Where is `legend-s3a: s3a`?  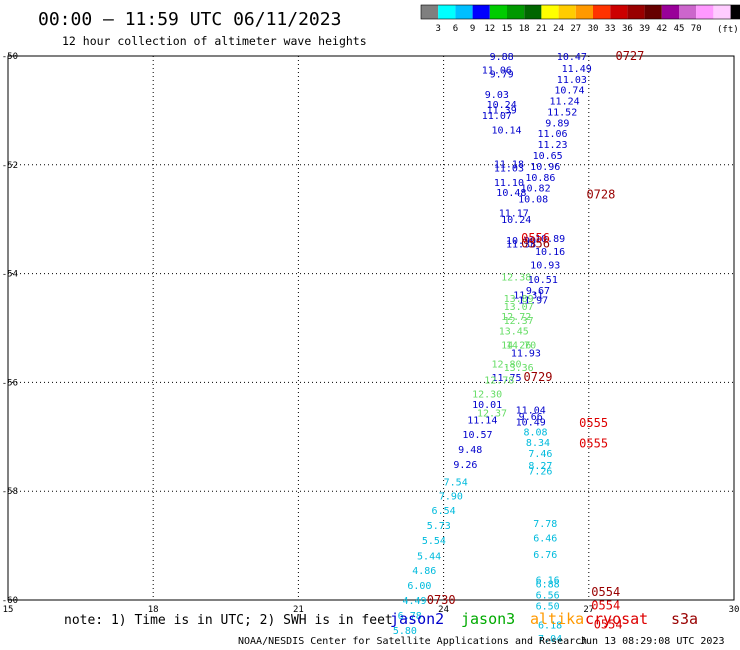
legend-s3a: s3a is located at coordinates (684, 619).